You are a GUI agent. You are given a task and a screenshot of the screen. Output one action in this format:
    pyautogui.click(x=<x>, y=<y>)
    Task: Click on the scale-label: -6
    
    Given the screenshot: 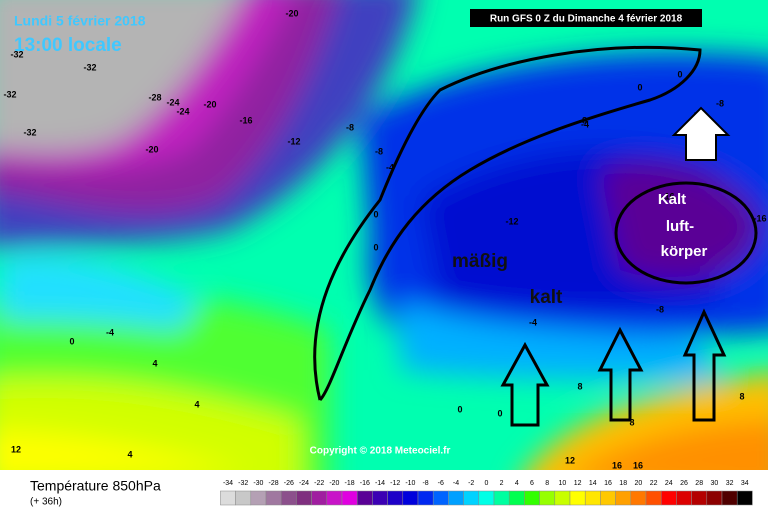 What is the action you would take?
    pyautogui.click(x=441, y=483)
    